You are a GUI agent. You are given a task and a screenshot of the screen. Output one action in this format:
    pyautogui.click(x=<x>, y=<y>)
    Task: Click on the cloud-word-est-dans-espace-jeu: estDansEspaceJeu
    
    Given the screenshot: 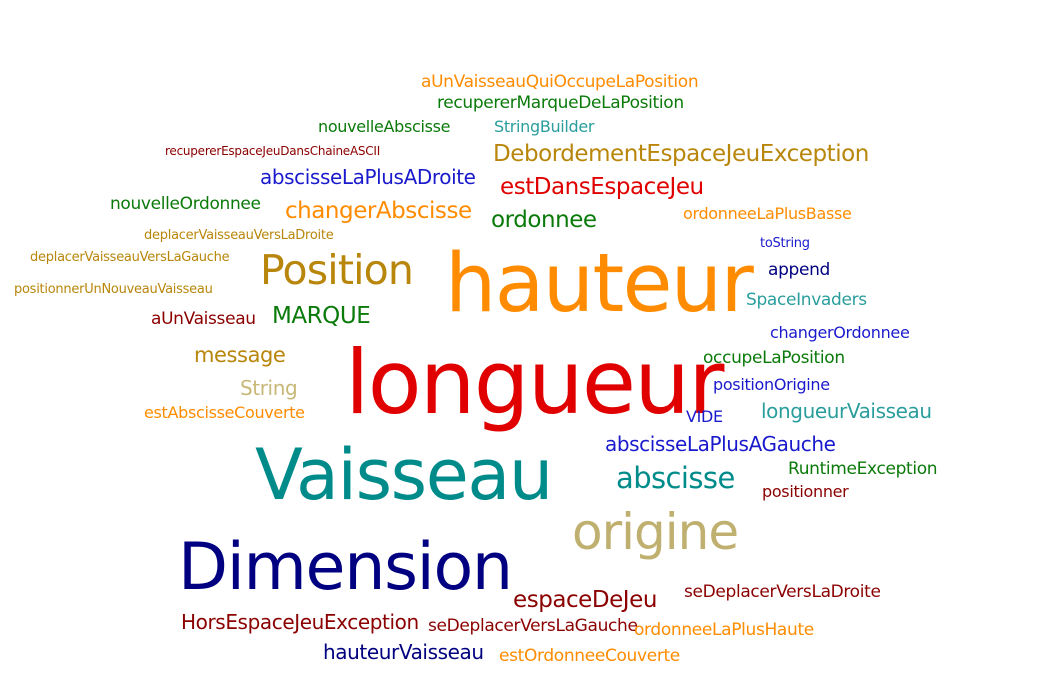 What is the action you would take?
    pyautogui.click(x=602, y=187)
    